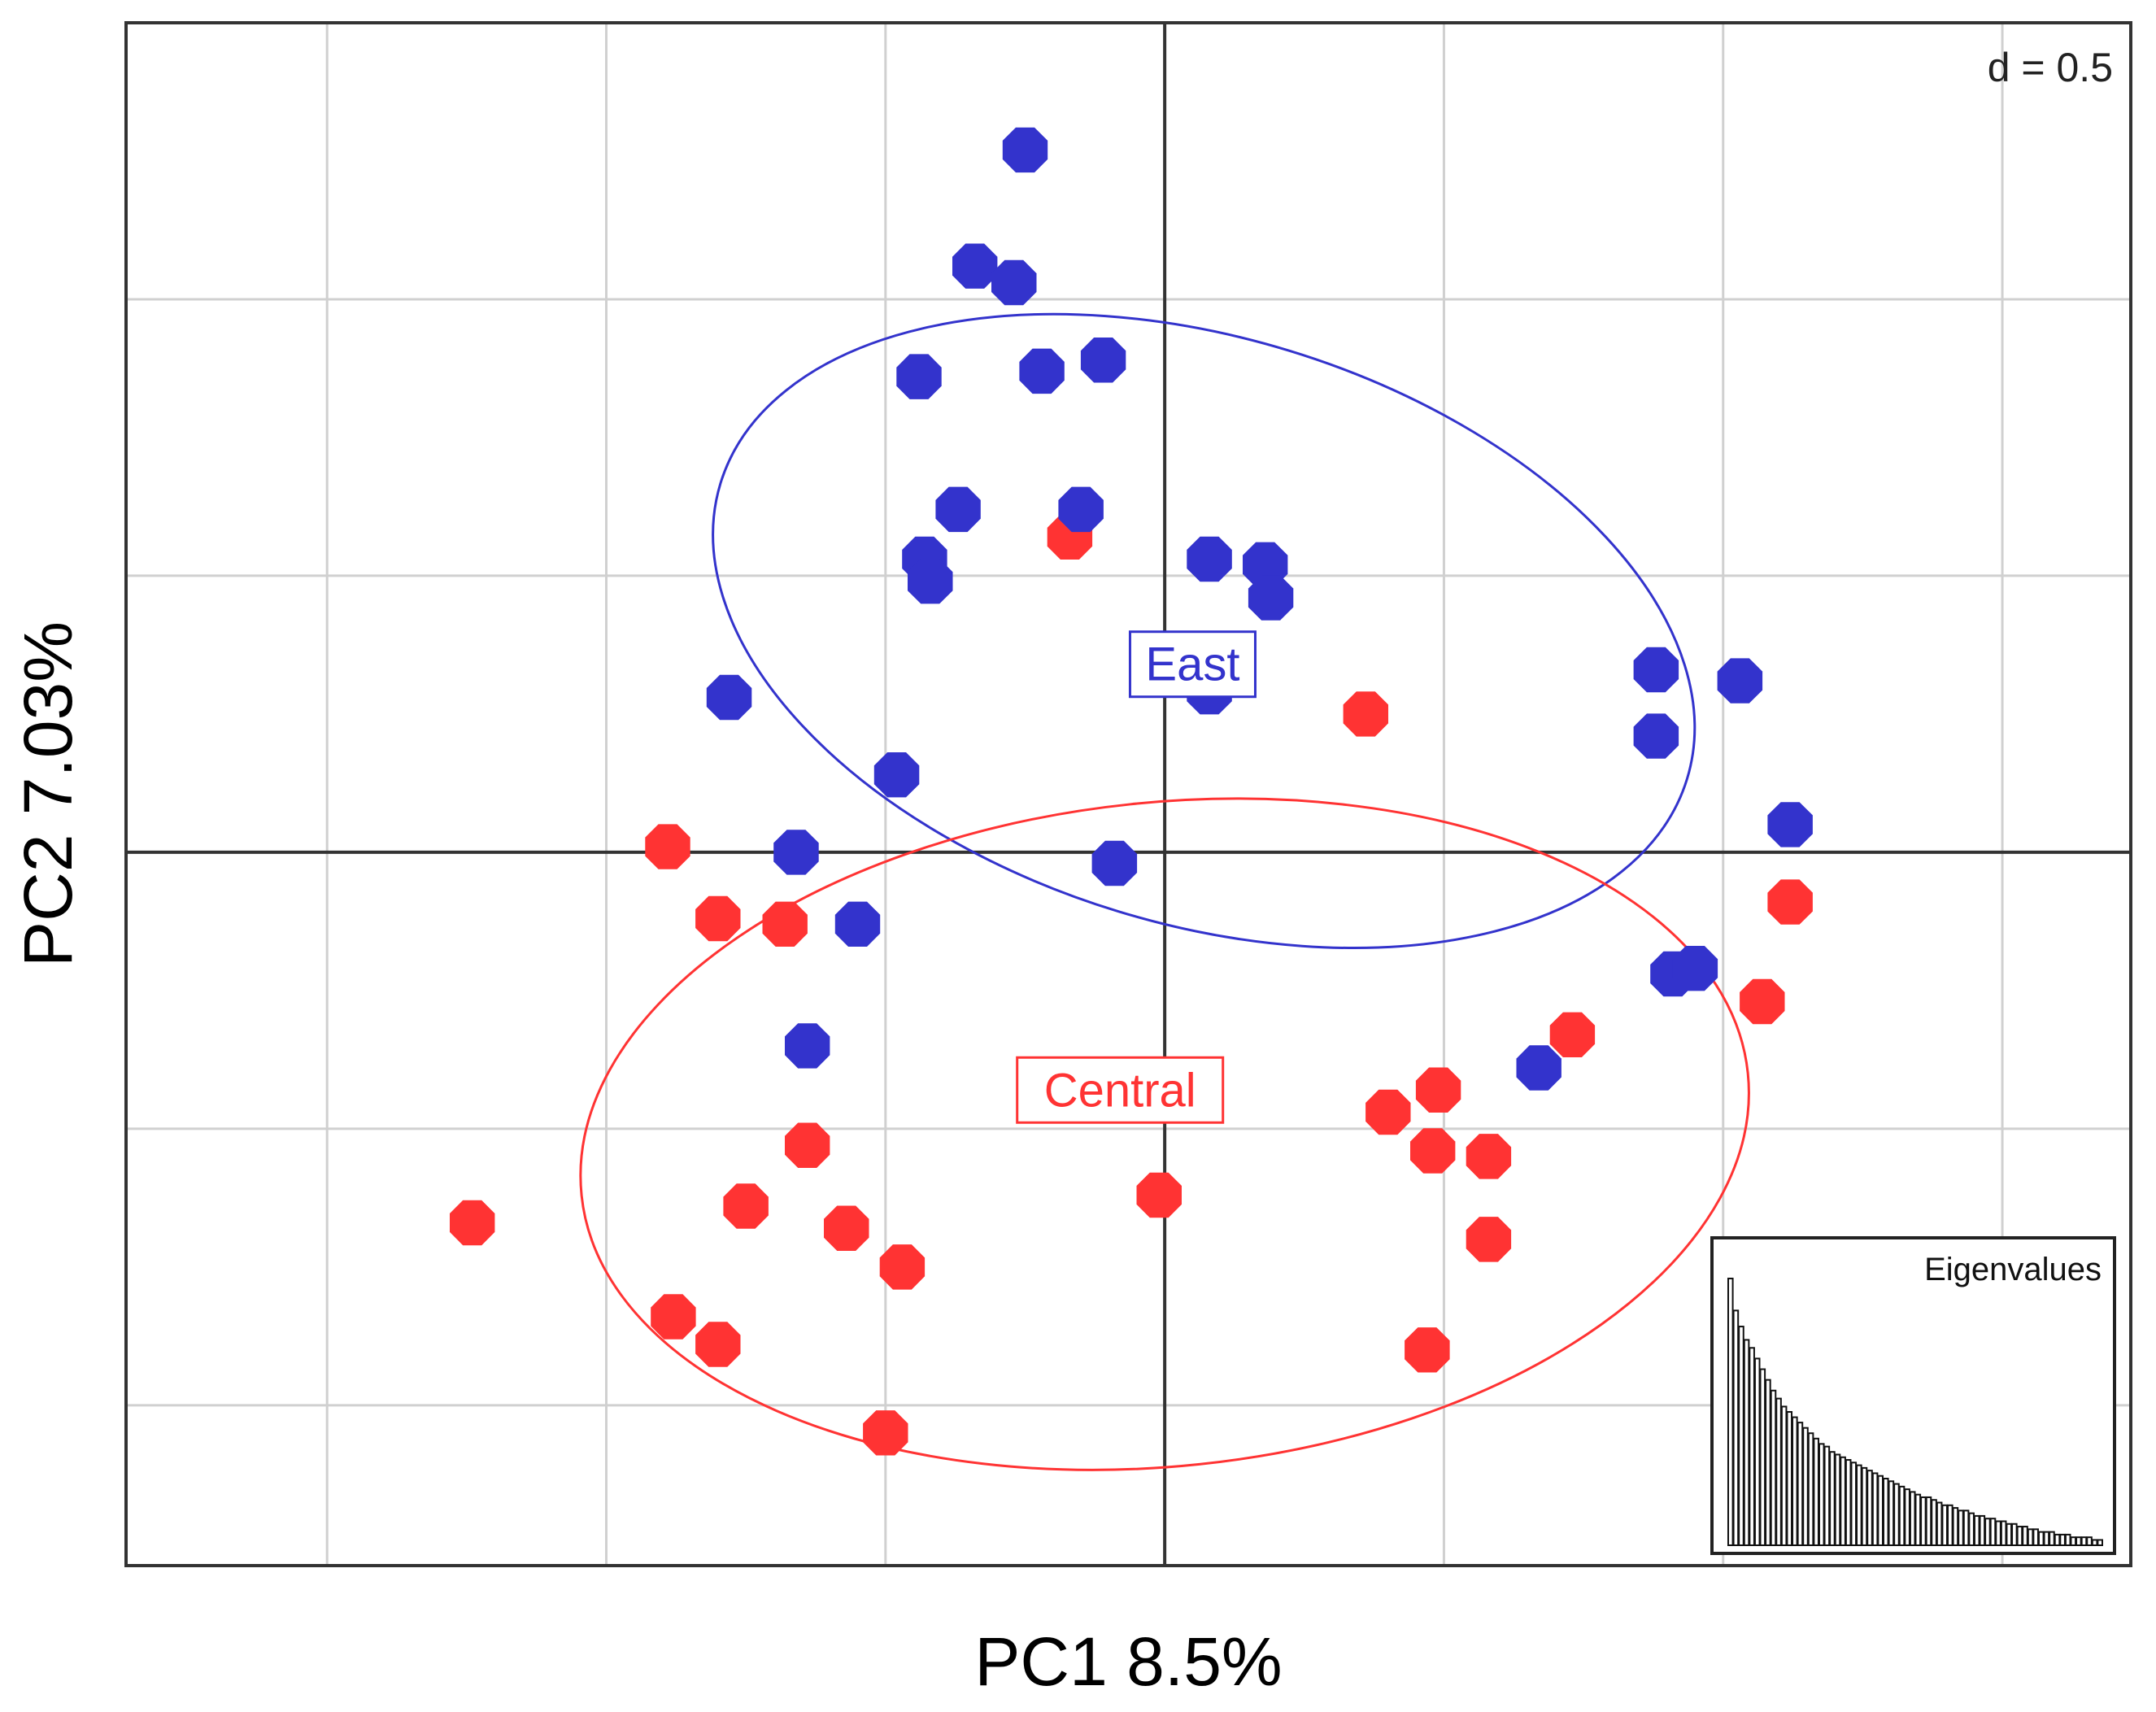 The width and height of the screenshot is (2156, 1712). I want to click on group-label-east: East, so click(1192, 664).